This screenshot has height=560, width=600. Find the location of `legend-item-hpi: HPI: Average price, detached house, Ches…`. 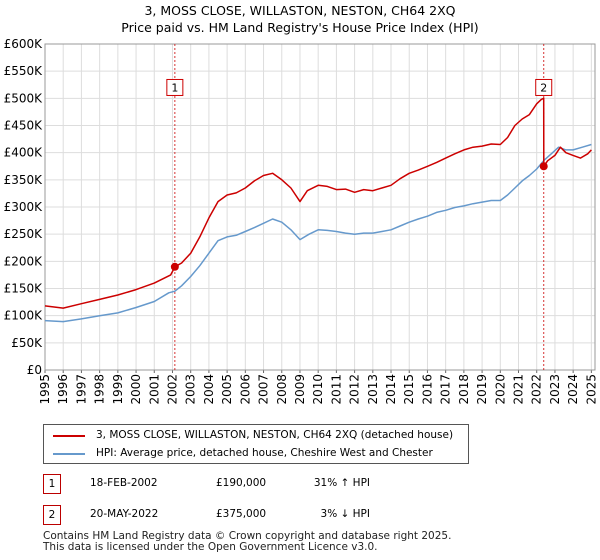

legend-item-hpi: HPI: Average price, detached house, Ches… is located at coordinates (256, 454).